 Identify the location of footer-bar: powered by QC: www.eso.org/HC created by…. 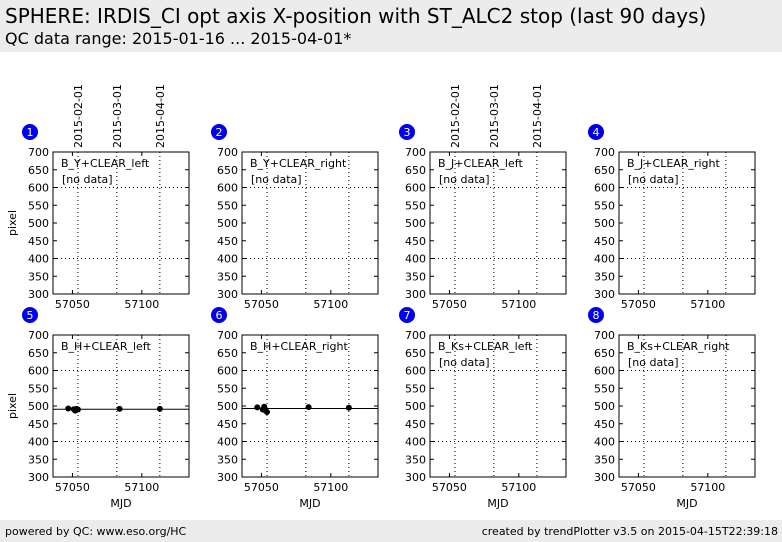
(391, 531).